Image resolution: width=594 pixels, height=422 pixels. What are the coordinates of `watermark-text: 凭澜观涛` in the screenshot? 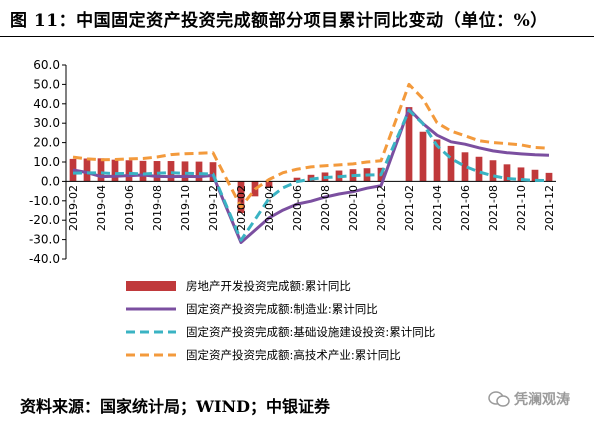 It's located at (542, 400).